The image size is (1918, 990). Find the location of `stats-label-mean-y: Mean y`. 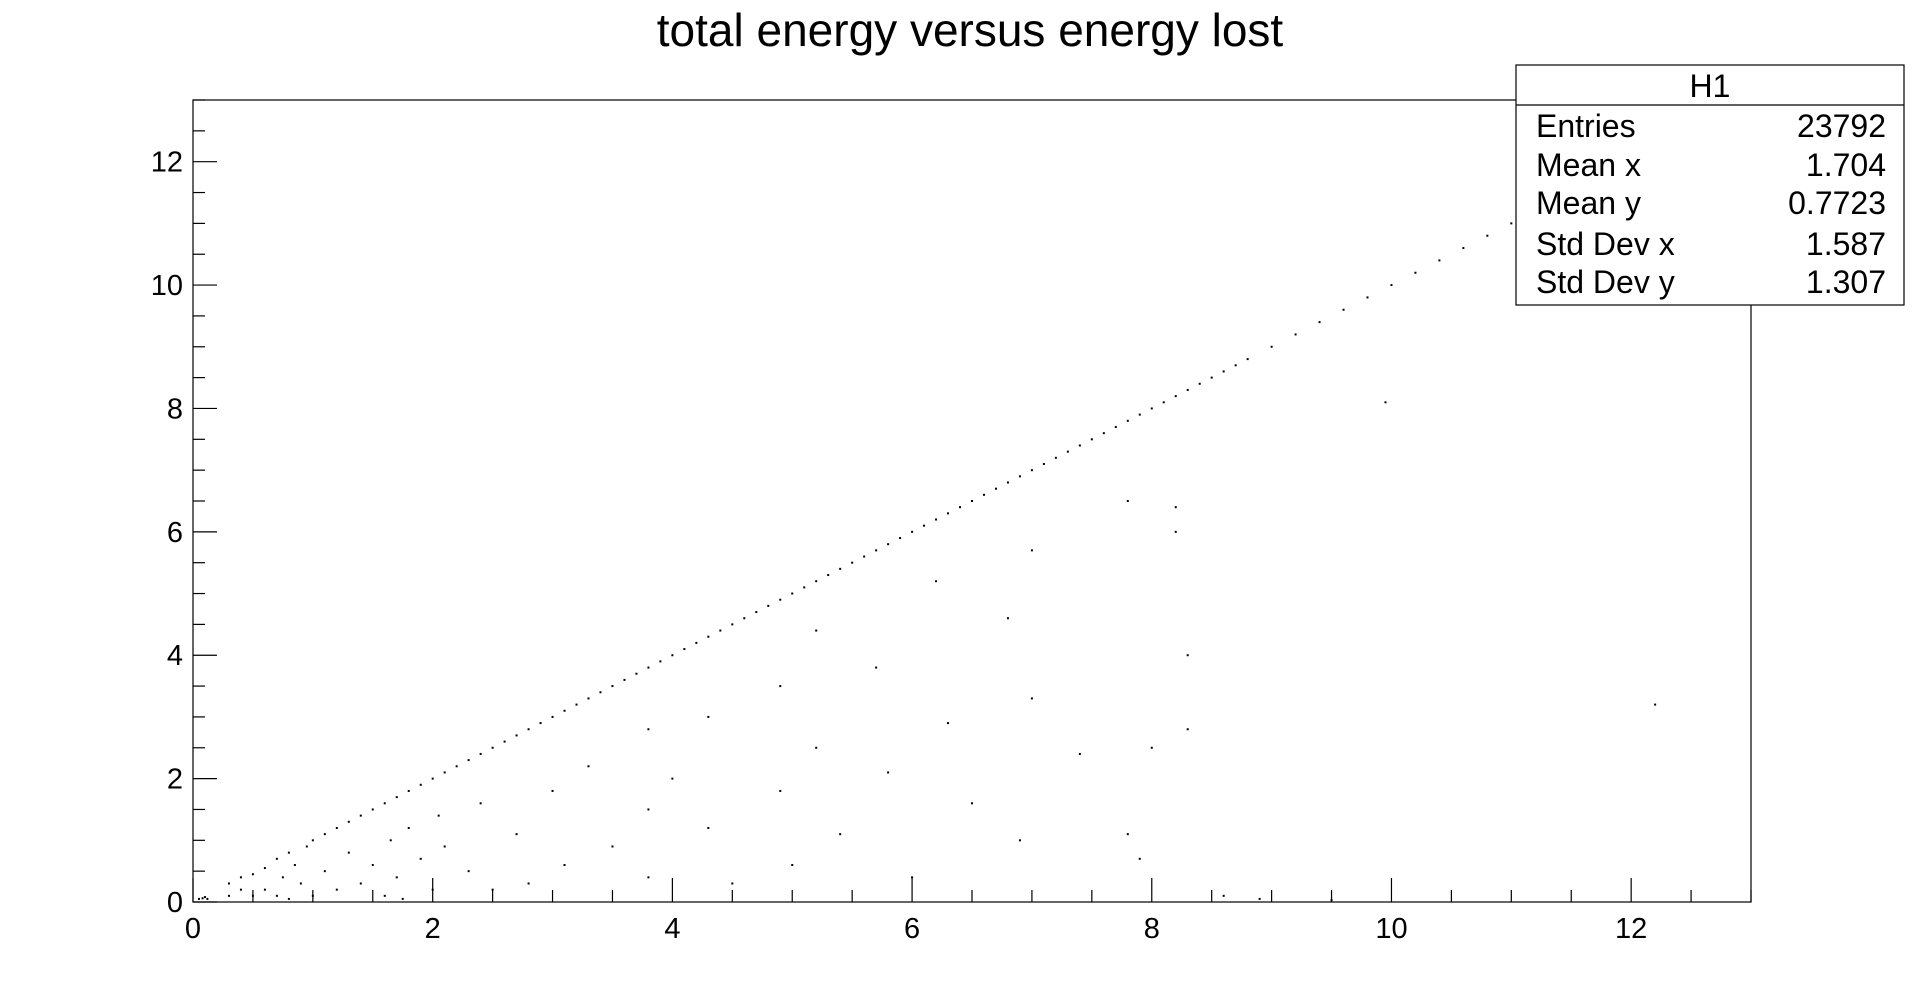

stats-label-mean-y: Mean y is located at coordinates (1588, 203).